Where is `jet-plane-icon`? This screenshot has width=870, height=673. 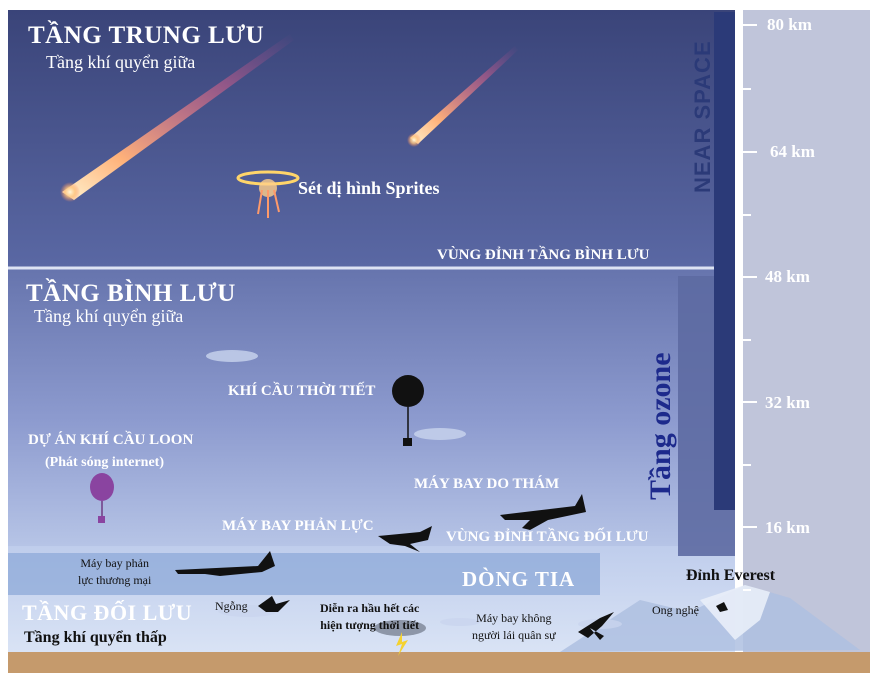 jet-plane-icon is located at coordinates (405, 539).